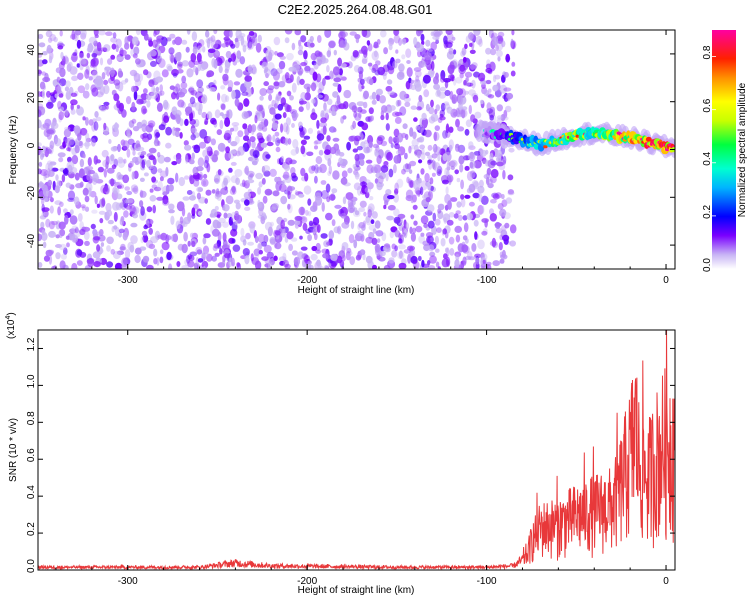 Image resolution: width=750 pixels, height=600 pixels. I want to click on x-tick-label: 0, so click(666, 280).